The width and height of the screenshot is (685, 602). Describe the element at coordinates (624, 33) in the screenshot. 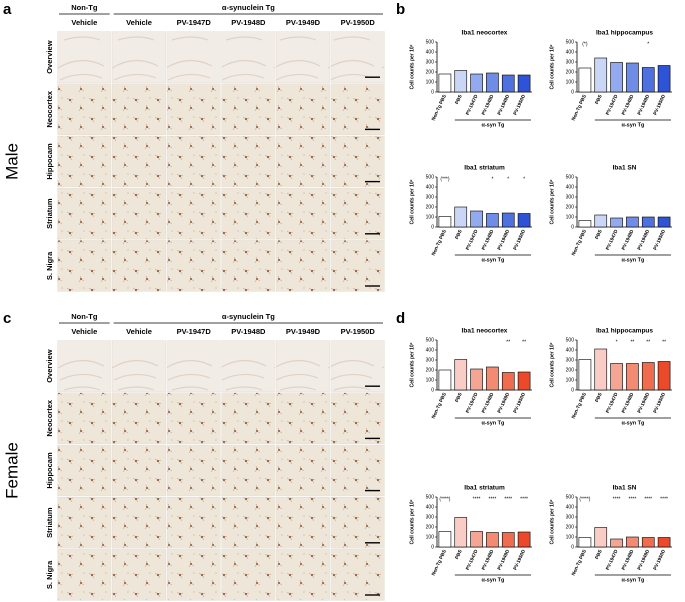

I see `chart-title: Iba1 hippocampus` at that location.